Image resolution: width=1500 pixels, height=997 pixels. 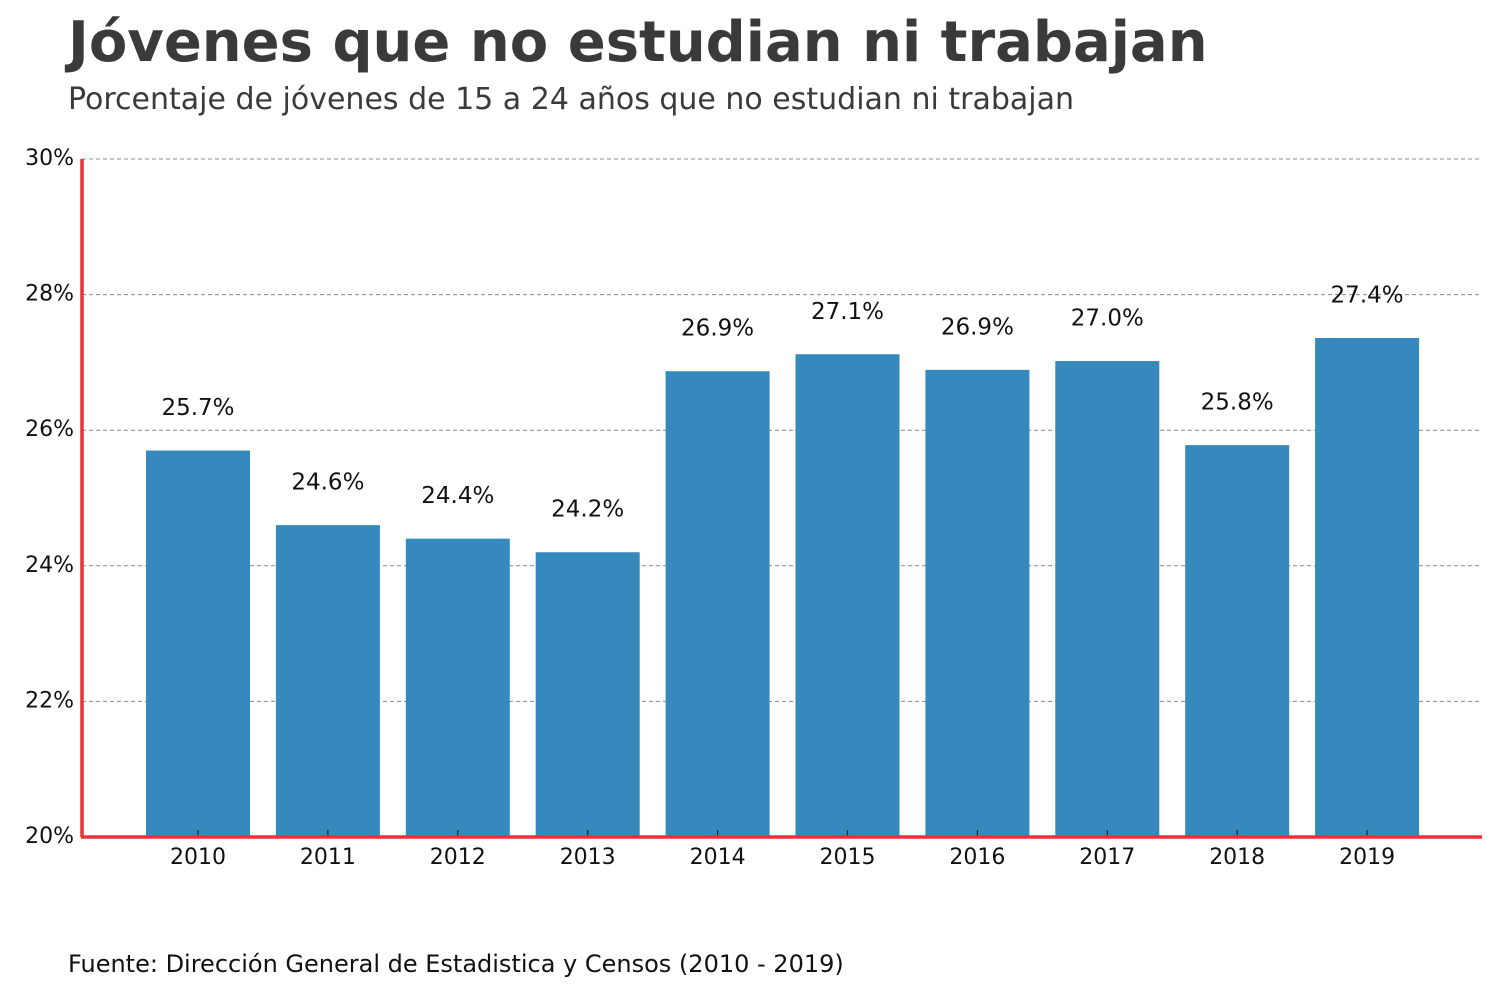 I want to click on data-label: 27.1%, so click(x=847, y=312).